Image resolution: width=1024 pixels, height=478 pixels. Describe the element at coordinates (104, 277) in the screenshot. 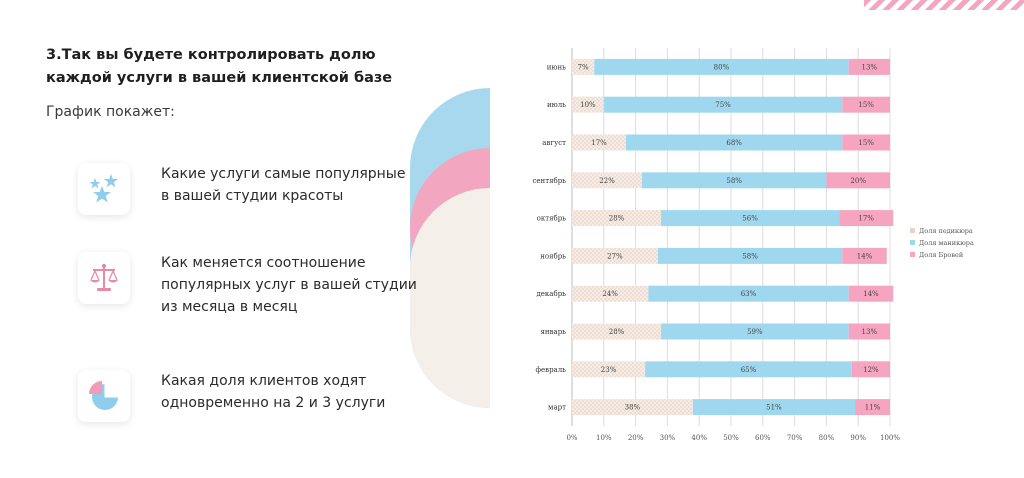

I see `scales-icon` at that location.